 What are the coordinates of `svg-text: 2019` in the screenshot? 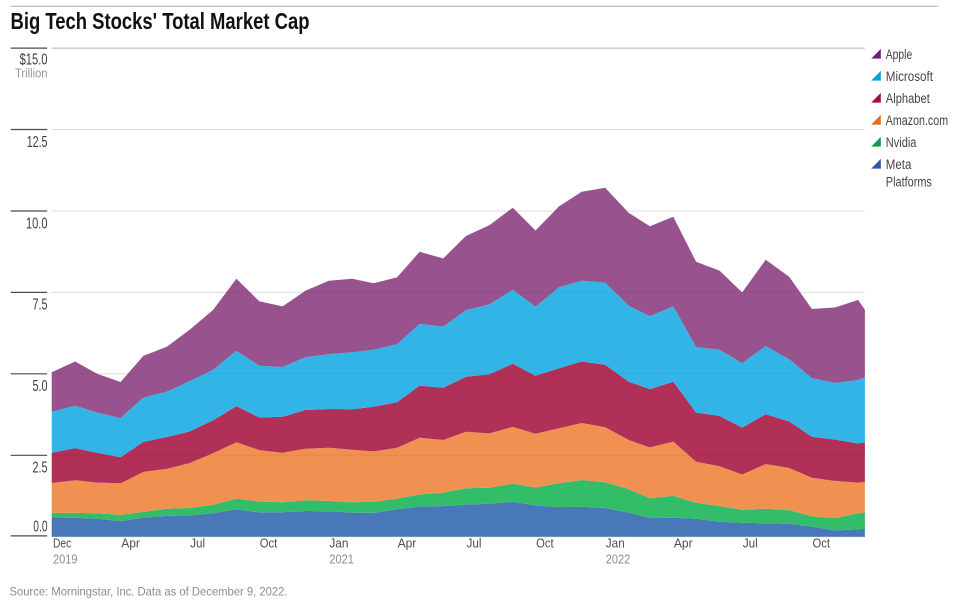 It's located at (65, 558).